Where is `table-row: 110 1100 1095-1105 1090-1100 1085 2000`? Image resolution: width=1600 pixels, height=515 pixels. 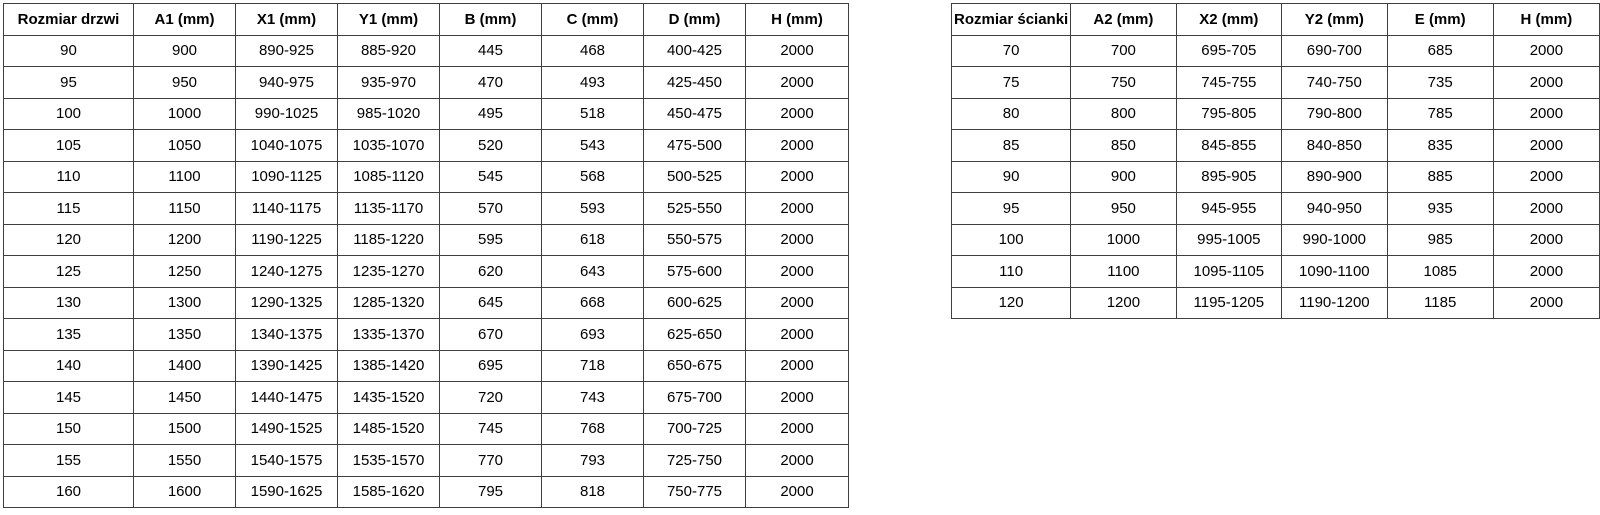 table-row: 110 1100 1095-1105 1090-1100 1085 2000 is located at coordinates (1275, 271).